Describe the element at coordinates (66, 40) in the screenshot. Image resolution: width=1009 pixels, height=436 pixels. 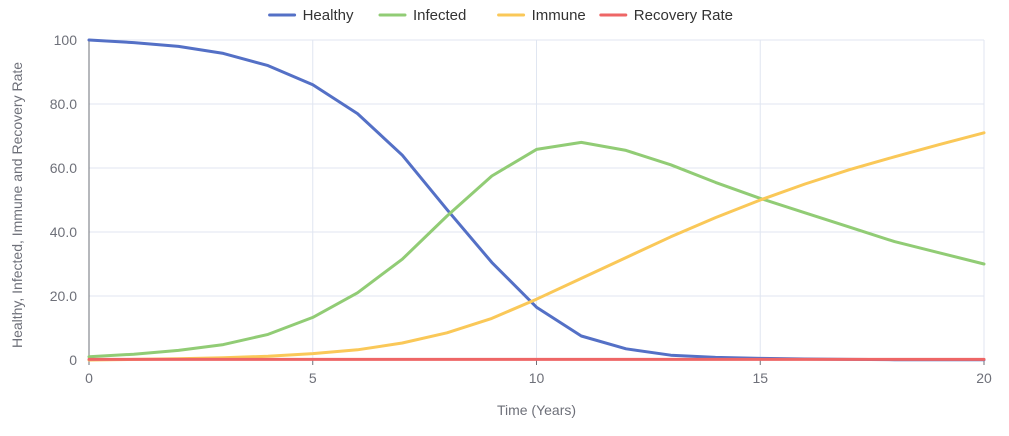
I see `y-tick-label: 100` at that location.